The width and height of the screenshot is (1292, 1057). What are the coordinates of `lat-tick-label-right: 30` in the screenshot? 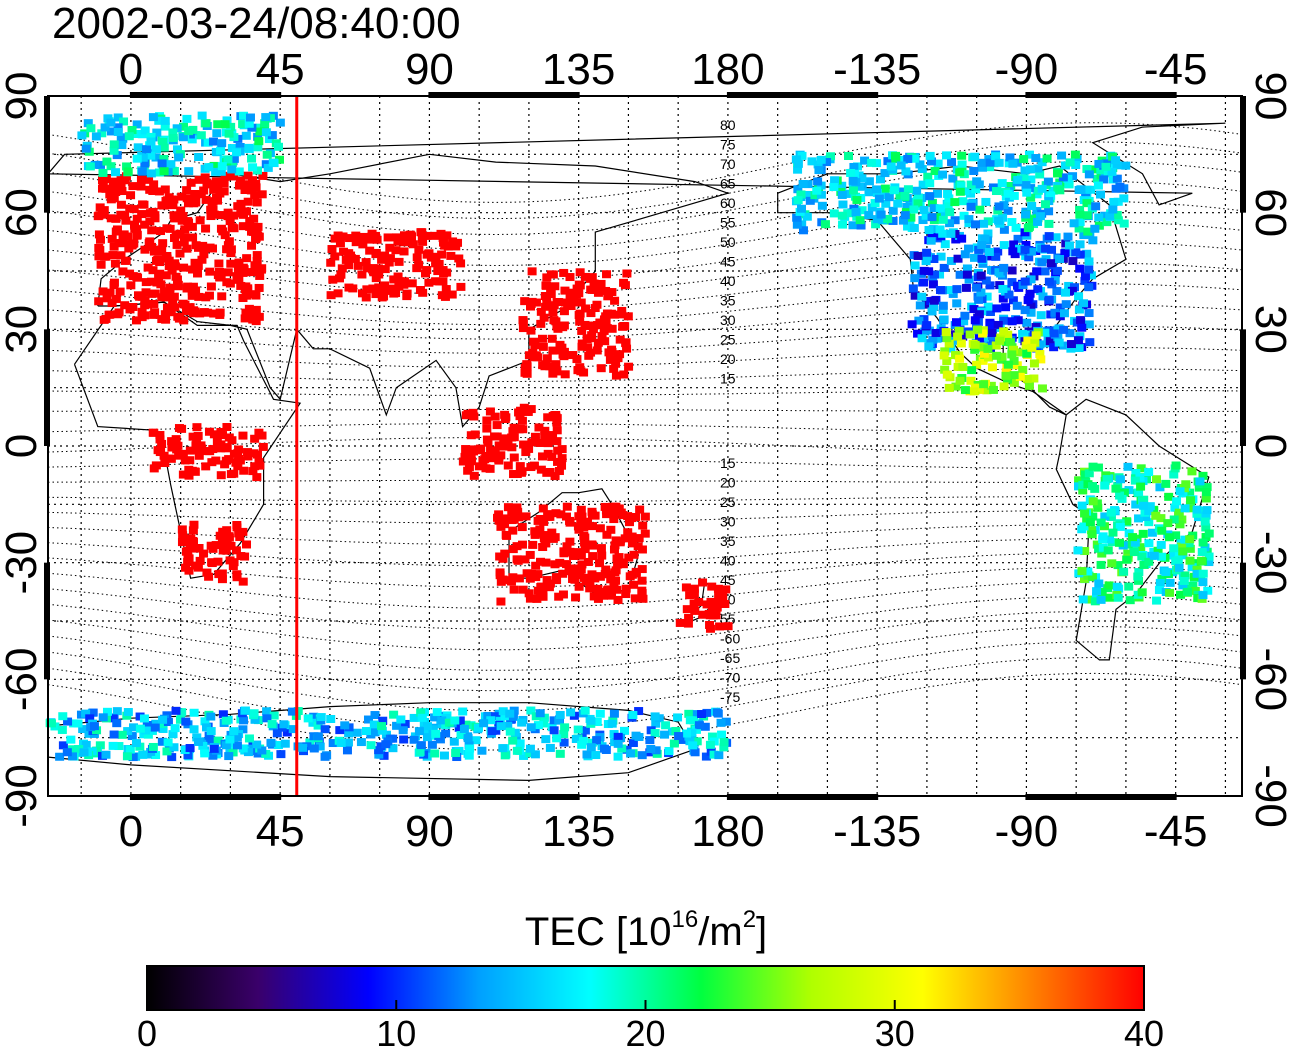 It's located at (1269, 329).